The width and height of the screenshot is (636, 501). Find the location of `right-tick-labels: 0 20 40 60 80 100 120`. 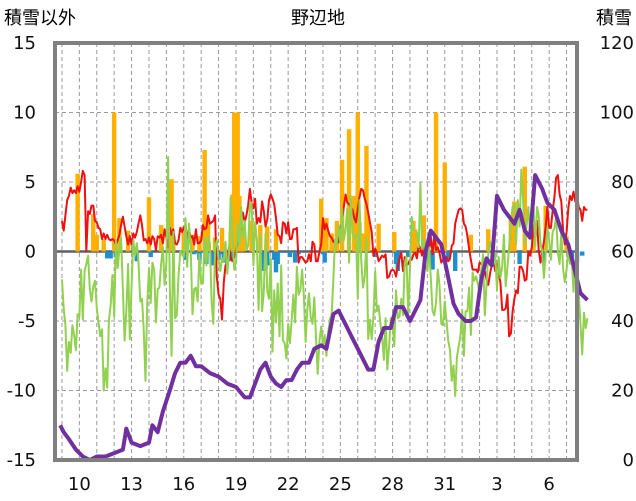

right-tick-labels: 0 20 40 60 80 100 120 is located at coordinates (617, 252).